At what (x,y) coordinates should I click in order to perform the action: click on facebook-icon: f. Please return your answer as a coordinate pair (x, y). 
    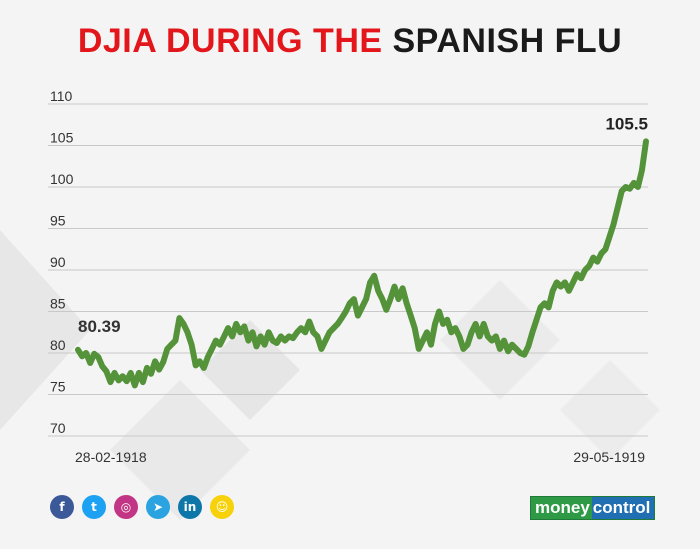
    Looking at the image, I should click on (62, 507).